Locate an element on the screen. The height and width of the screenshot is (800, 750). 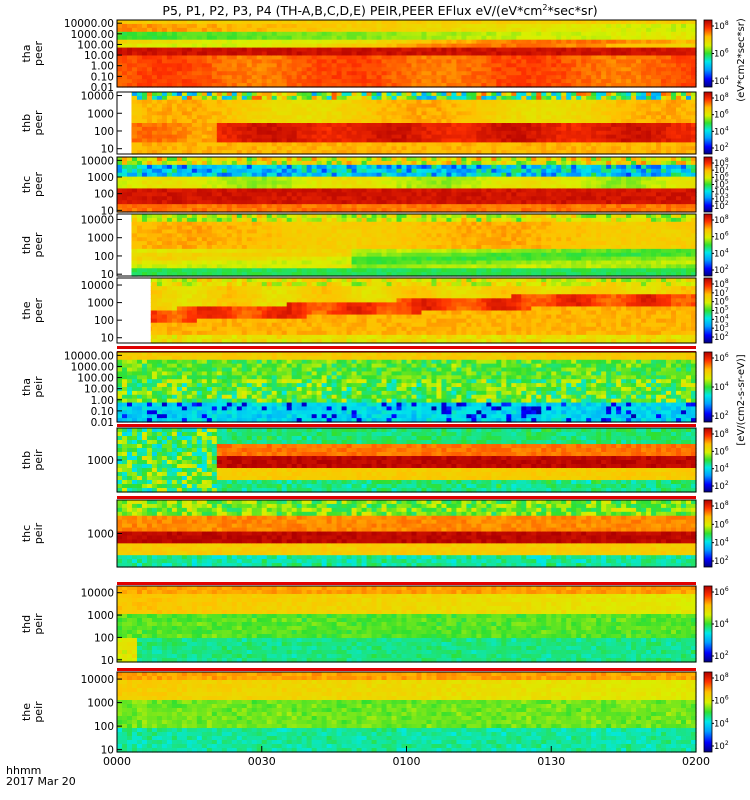
y-tick-label: 0.01 is located at coordinates (102, 88).